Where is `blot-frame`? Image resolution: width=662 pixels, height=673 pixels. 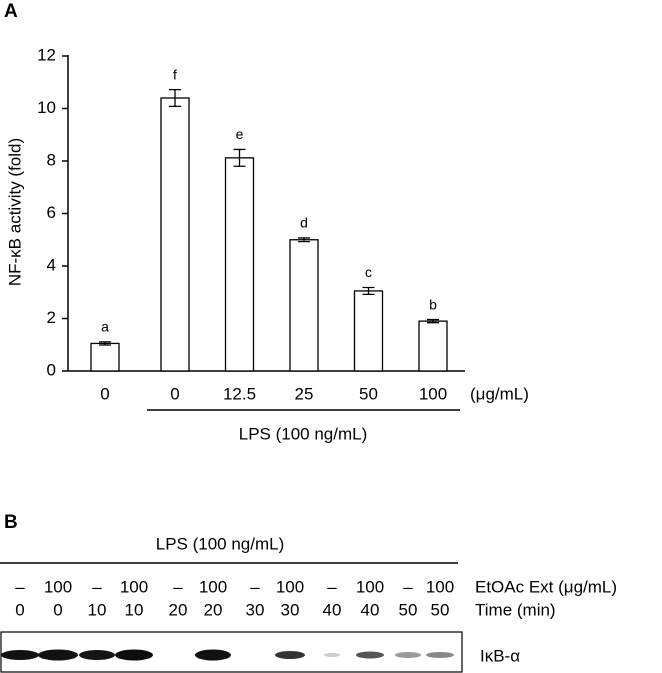 blot-frame is located at coordinates (231, 652).